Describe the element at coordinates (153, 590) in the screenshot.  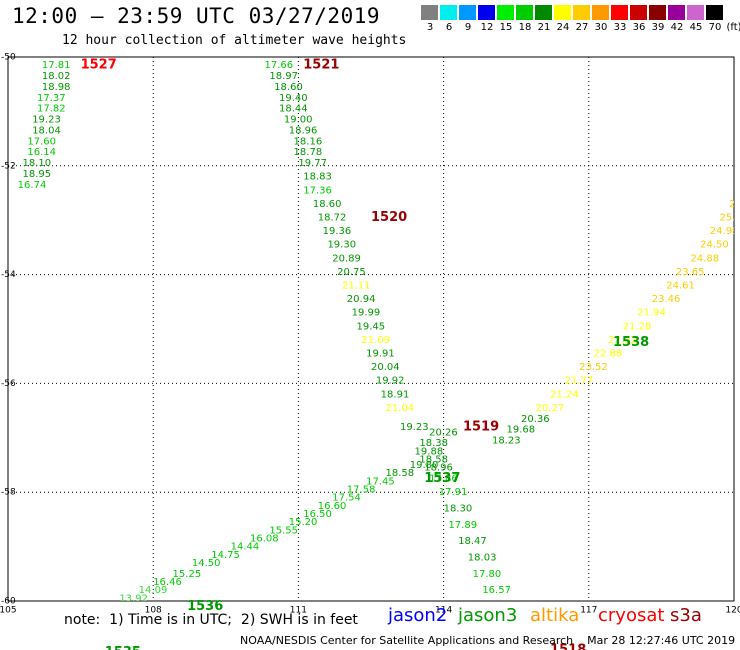
I see `swh-value: 14.09` at that location.